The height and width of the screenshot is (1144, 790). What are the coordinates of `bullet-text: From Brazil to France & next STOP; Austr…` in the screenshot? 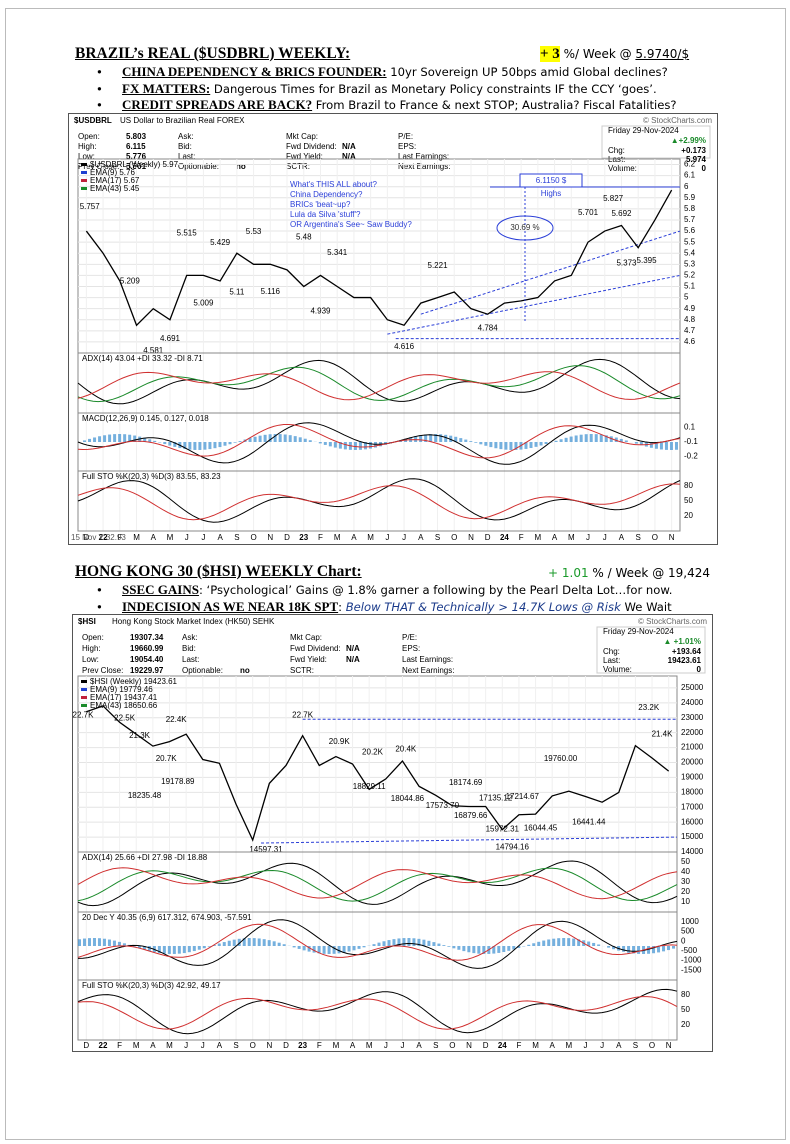 It's located at (496, 105).